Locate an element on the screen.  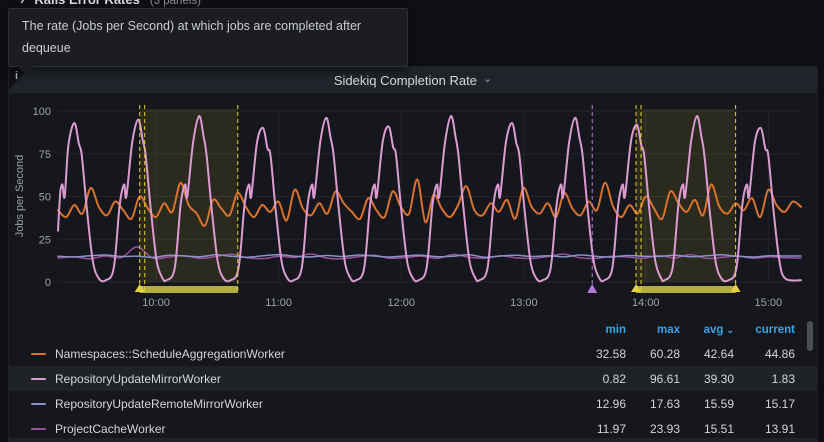
legend-scrollbar-thumb is located at coordinates (810, 336).